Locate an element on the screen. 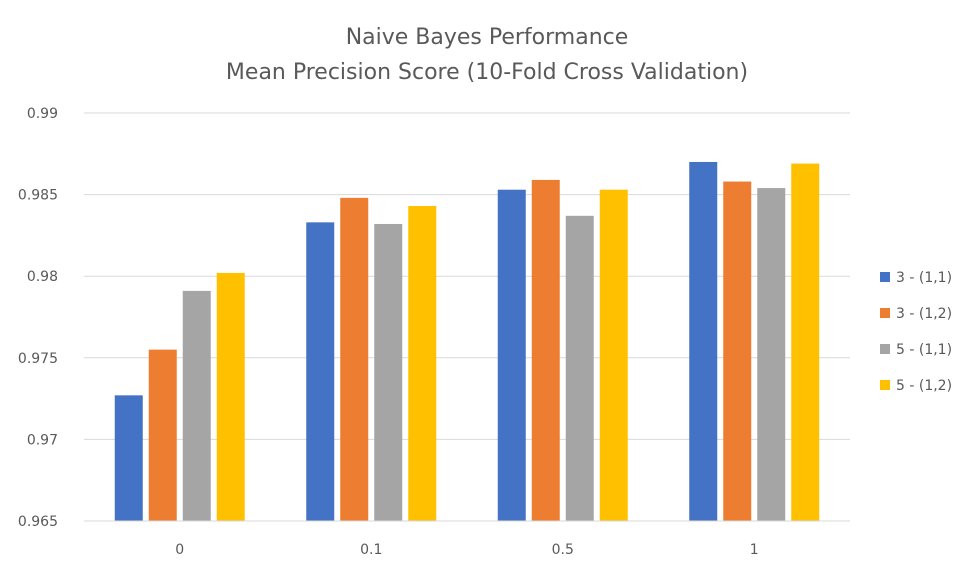 This screenshot has height=568, width=974. y-tick-label: 0.965 is located at coordinates (38, 522).